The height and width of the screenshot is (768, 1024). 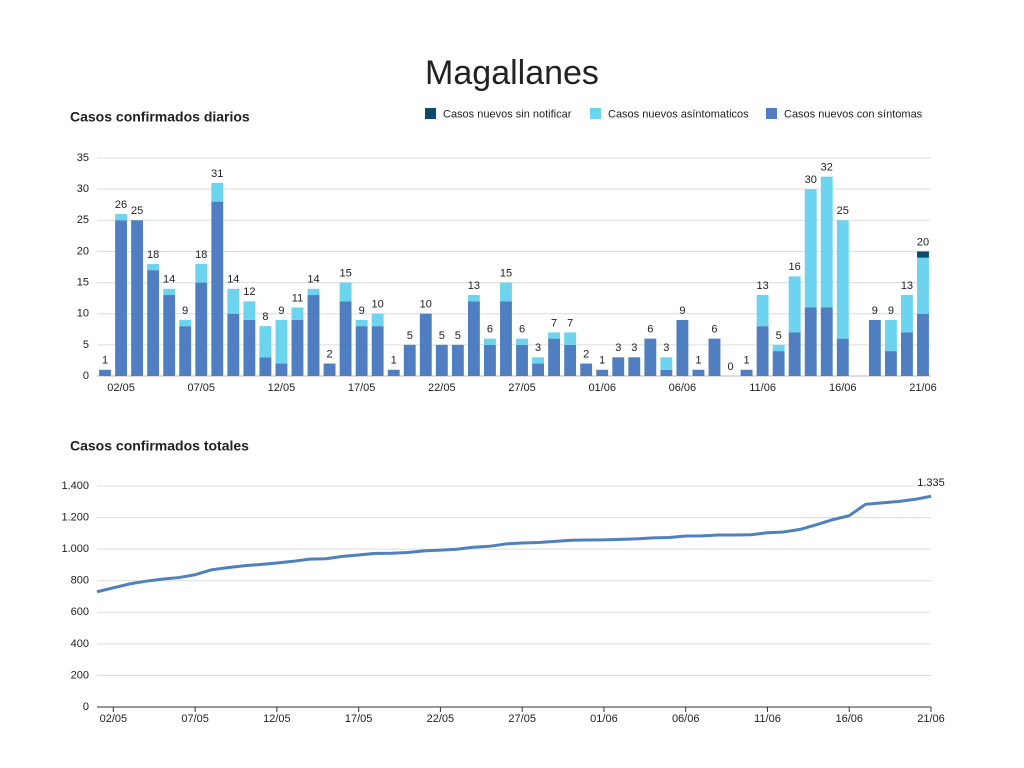 I want to click on data-label: 1.335, so click(x=931, y=483).